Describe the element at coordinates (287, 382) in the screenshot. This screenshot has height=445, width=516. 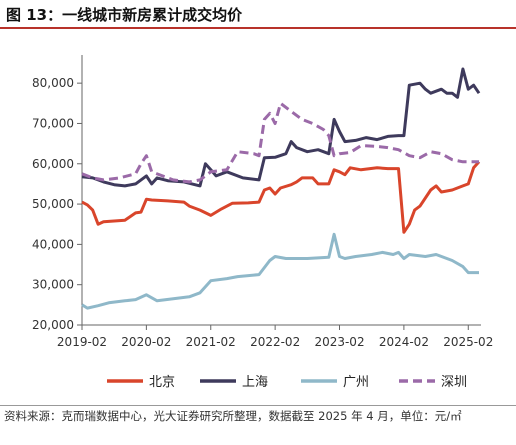
I see `legend: 北京 上海 广州 深圳` at that location.